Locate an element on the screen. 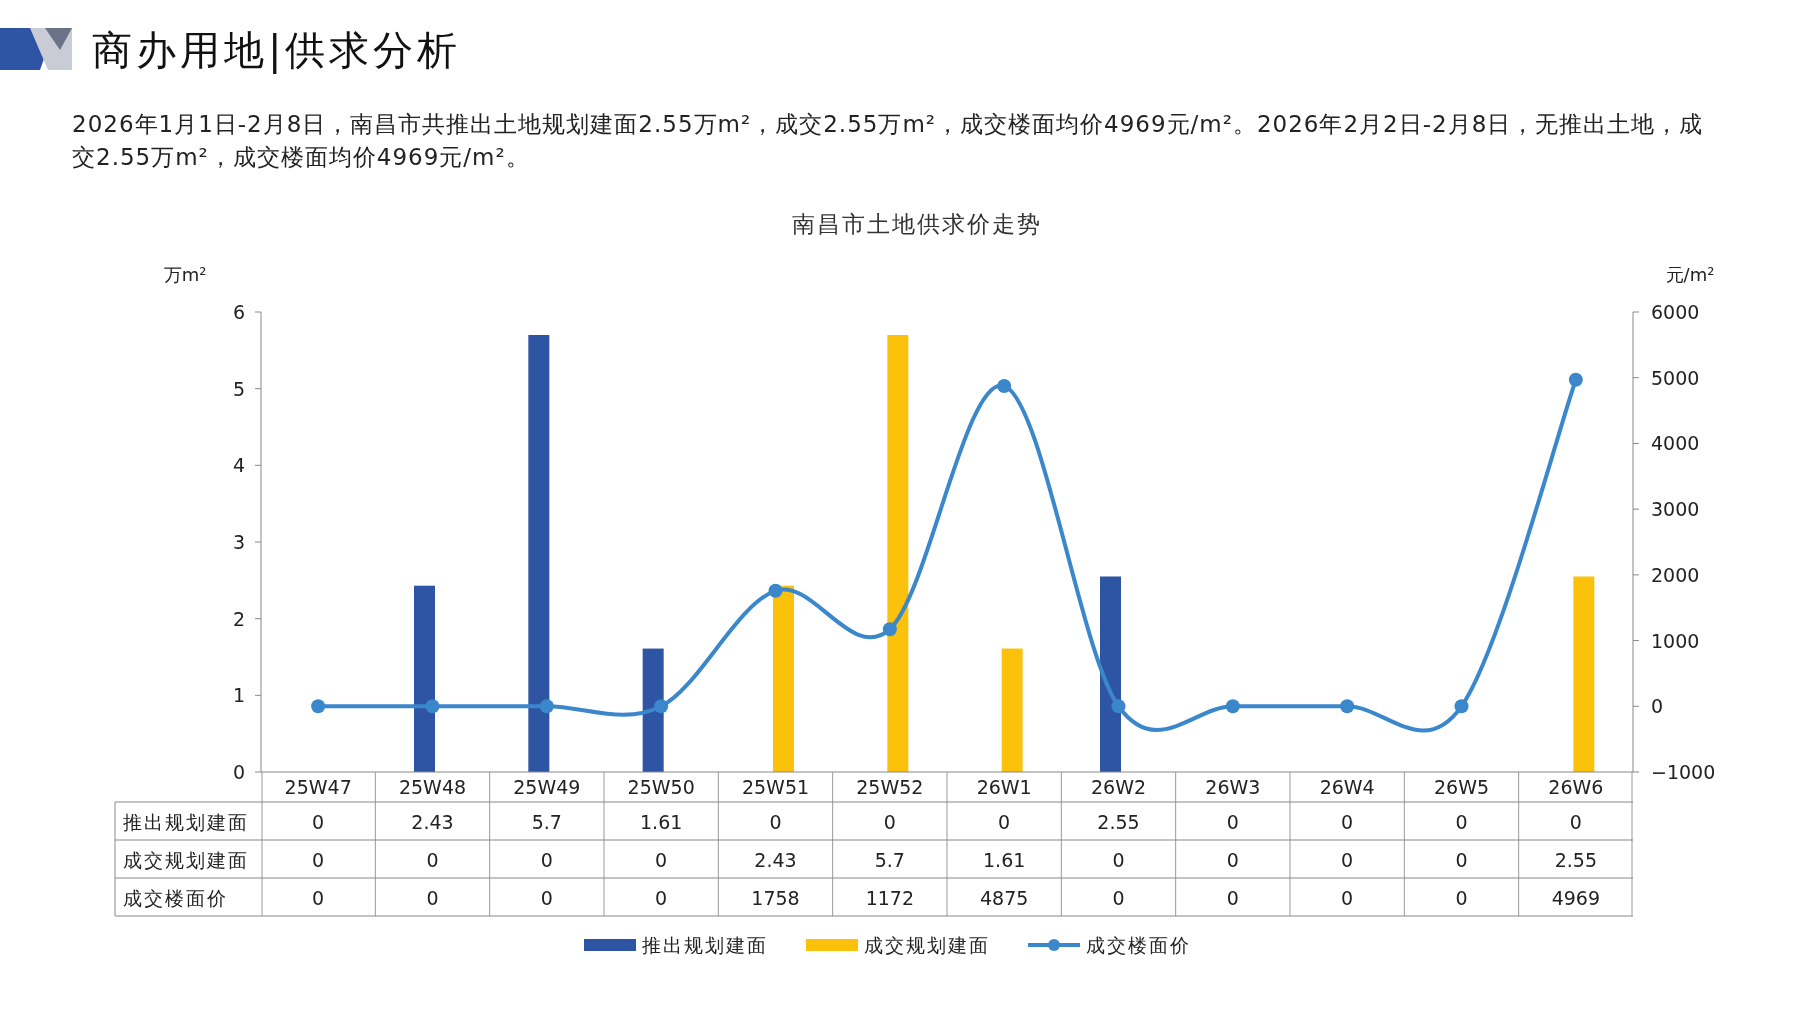 The image size is (1797, 1010). x-tick-label: 26W1 is located at coordinates (1004, 787).